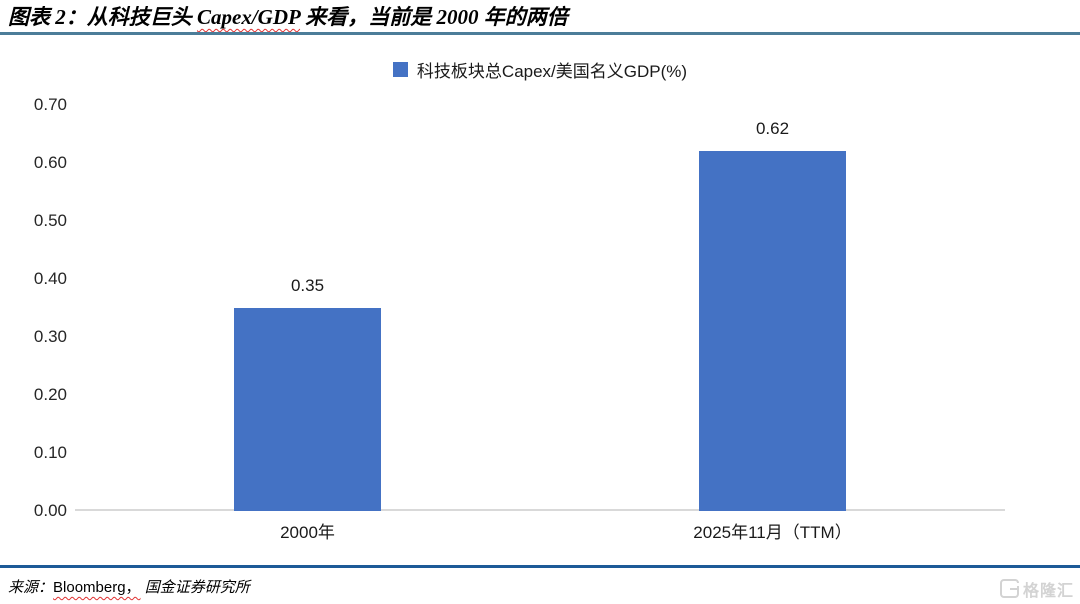 The width and height of the screenshot is (1080, 604). What do you see at coordinates (400, 69) in the screenshot?
I see `legend-swatch-blue` at bounding box center [400, 69].